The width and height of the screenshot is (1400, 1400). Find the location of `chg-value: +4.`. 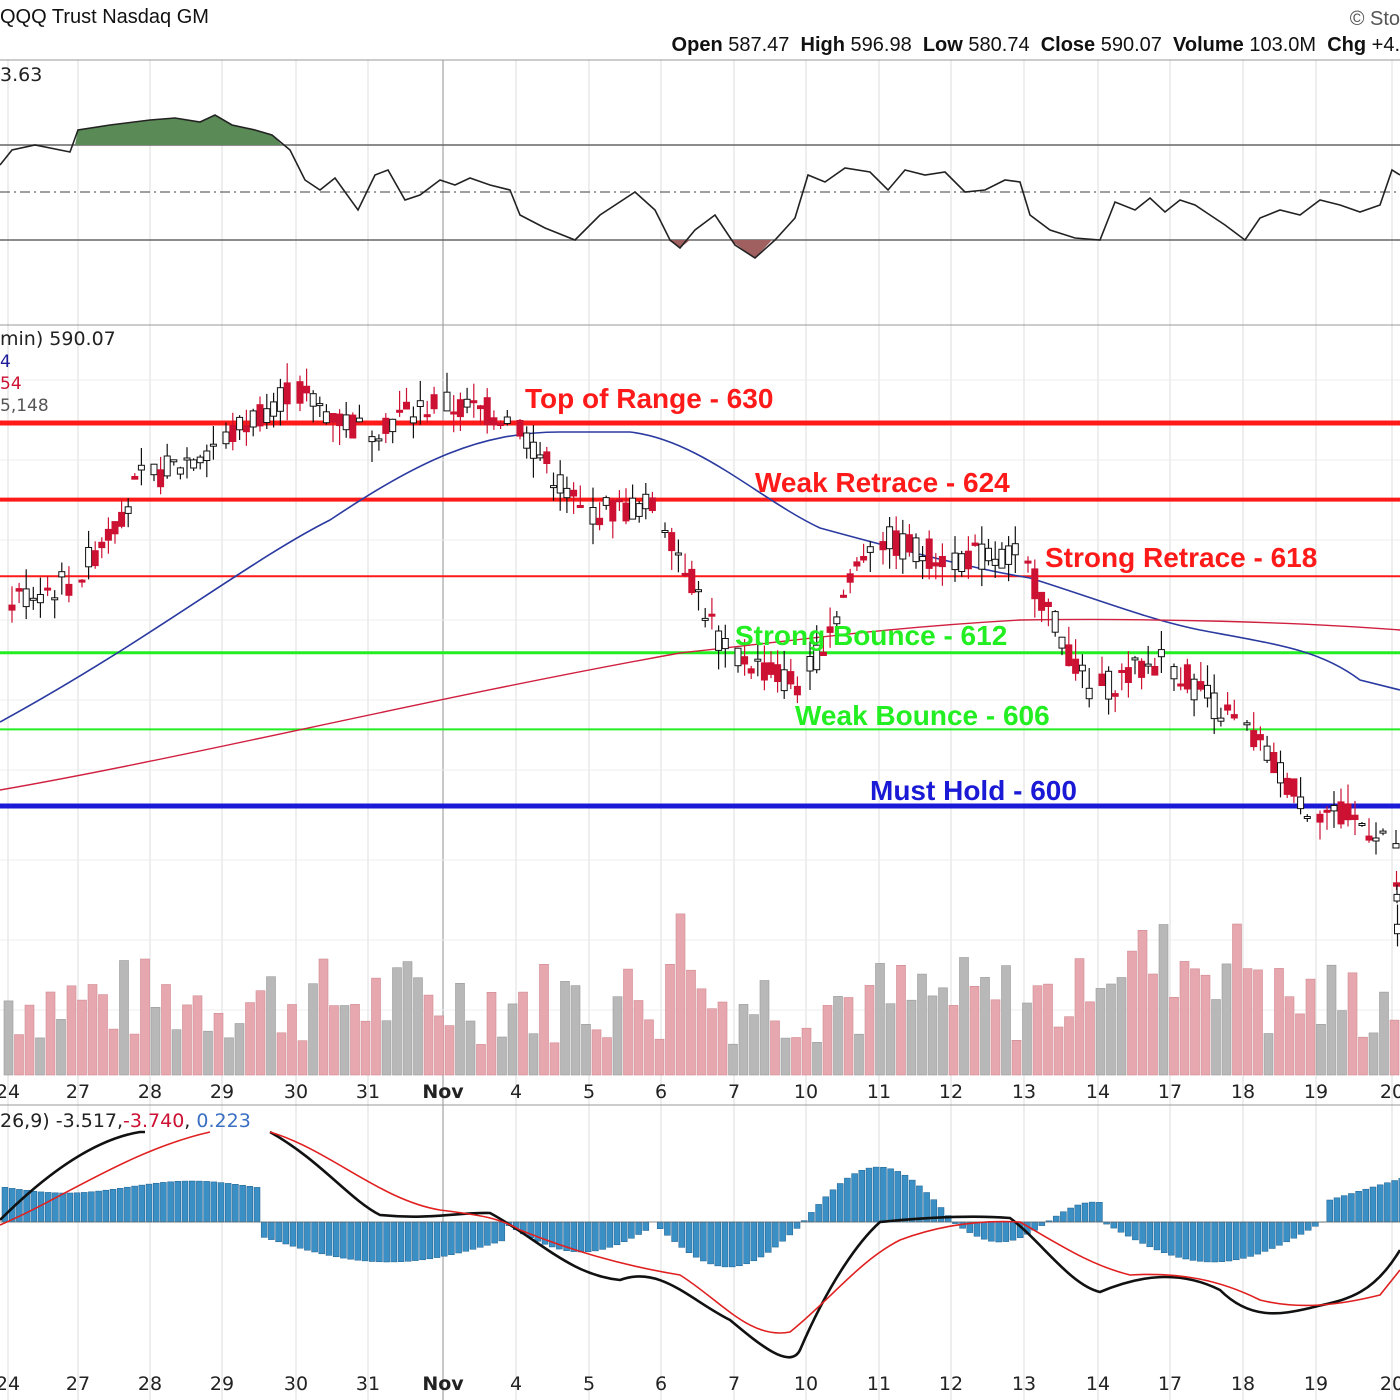

chg-value: +4. is located at coordinates (1385, 45).